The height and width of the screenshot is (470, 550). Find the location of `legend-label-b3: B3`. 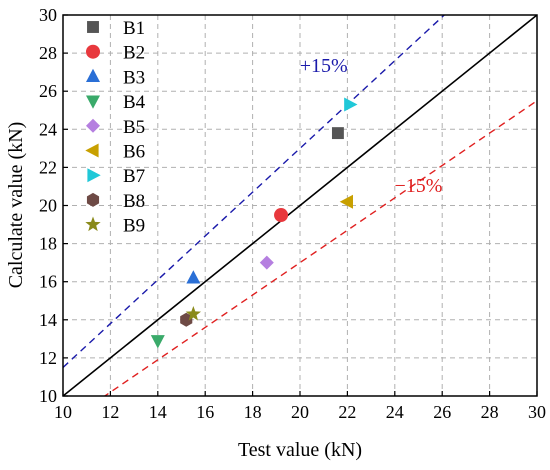

legend-label-b3: B3 is located at coordinates (134, 77).